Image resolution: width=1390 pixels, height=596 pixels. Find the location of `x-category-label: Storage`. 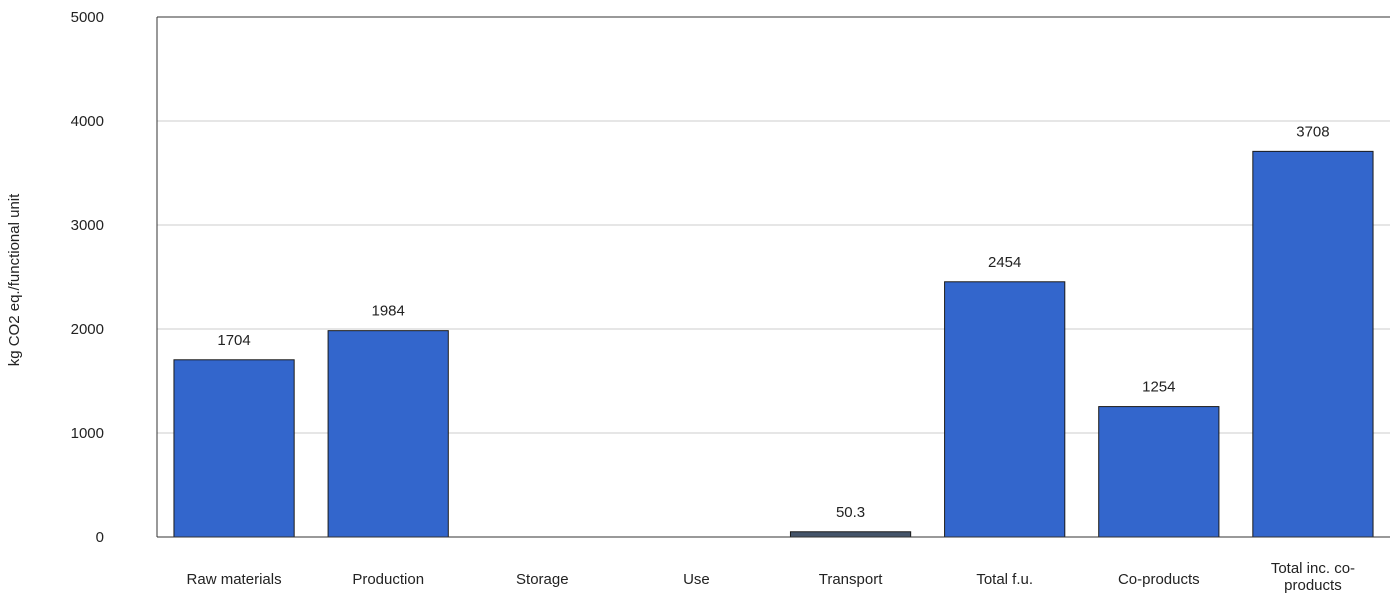

x-category-label: Storage is located at coordinates (542, 579).